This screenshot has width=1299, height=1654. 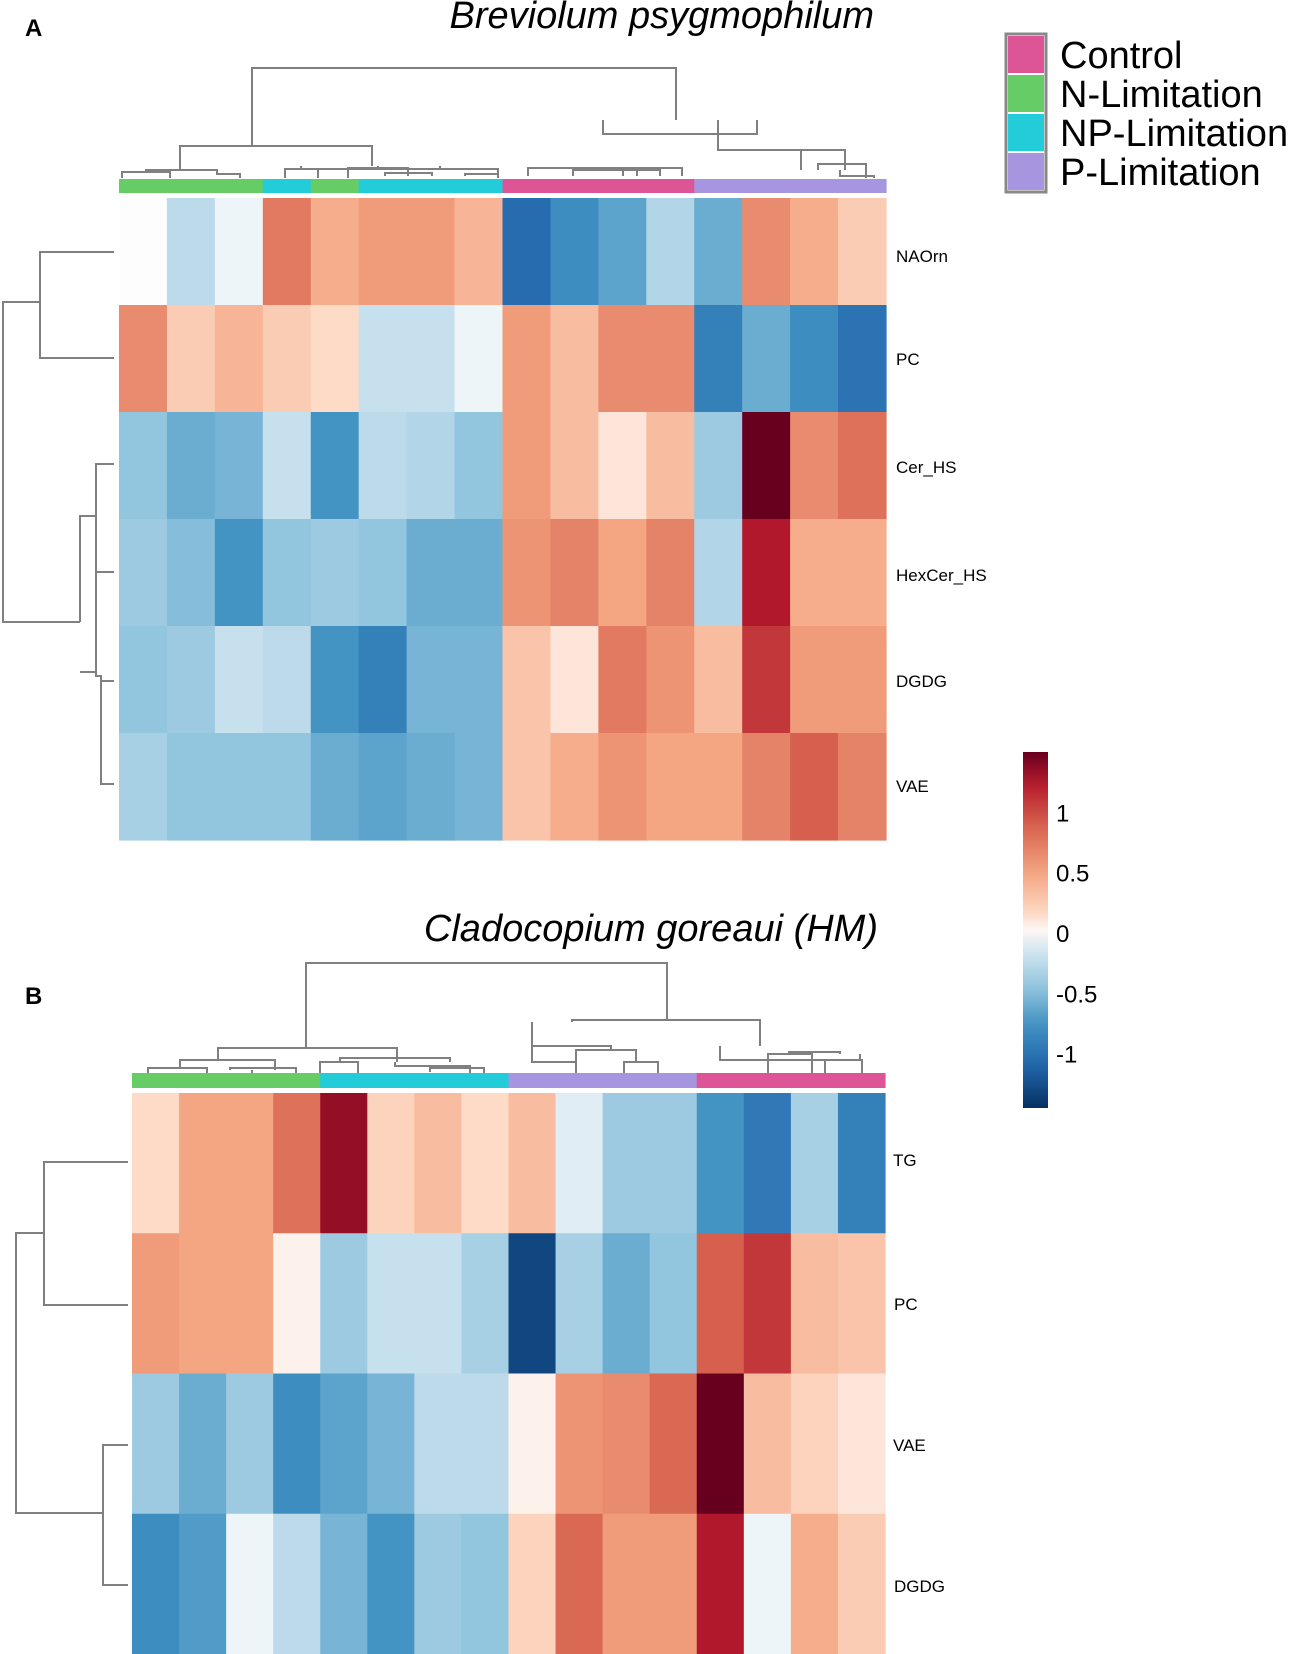 What do you see at coordinates (203, 1444) in the screenshot?
I see `heatmap-cell-vae-col2` at bounding box center [203, 1444].